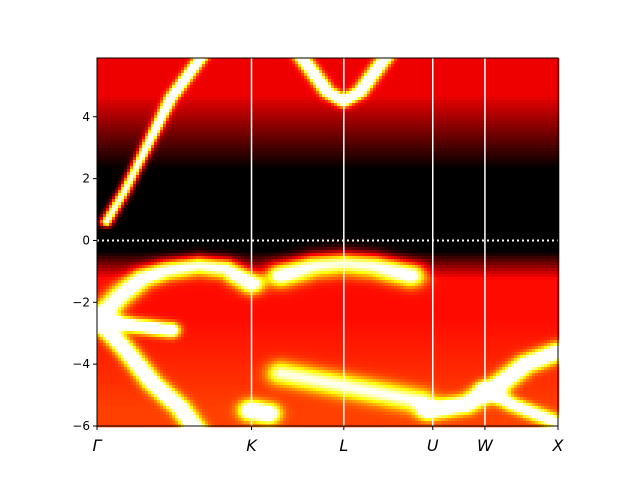 The height and width of the screenshot is (480, 640). What do you see at coordinates (86, 179) in the screenshot?
I see `y-tick-label: 2` at bounding box center [86, 179].